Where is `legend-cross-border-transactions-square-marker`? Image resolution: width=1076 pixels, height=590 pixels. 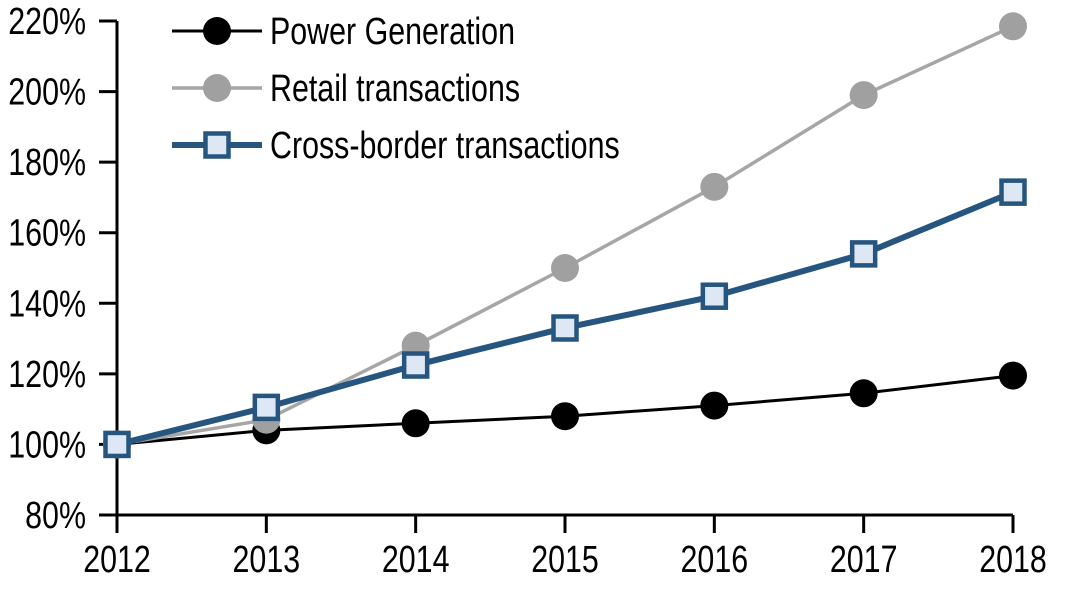
legend-cross-border-transactions-square-marker is located at coordinates (217, 145).